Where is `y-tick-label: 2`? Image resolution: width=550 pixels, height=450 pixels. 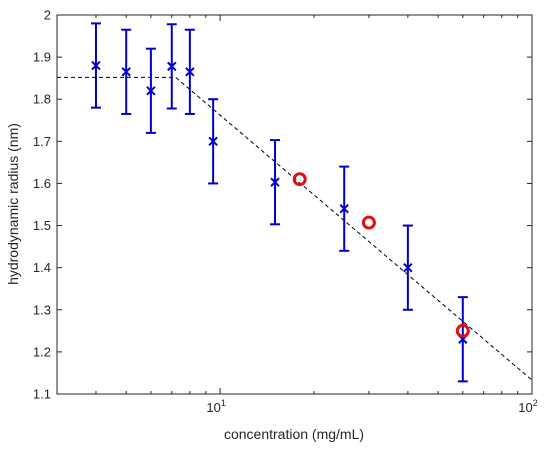
y-tick-label: 2 is located at coordinates (47, 15).